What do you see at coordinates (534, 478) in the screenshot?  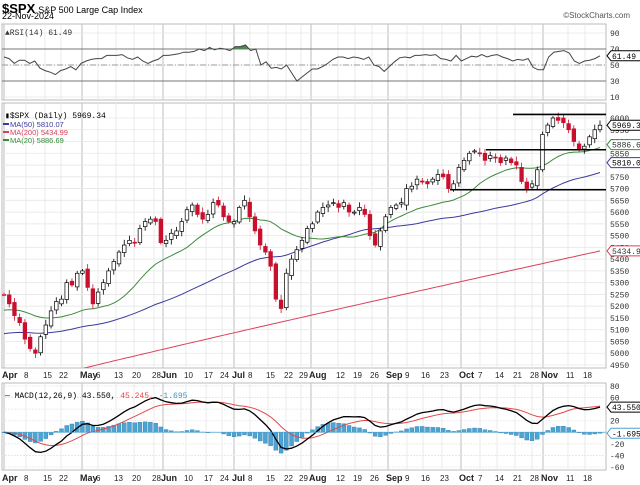 I see `date-axis-tick-bottom: 28` at bounding box center [534, 478].